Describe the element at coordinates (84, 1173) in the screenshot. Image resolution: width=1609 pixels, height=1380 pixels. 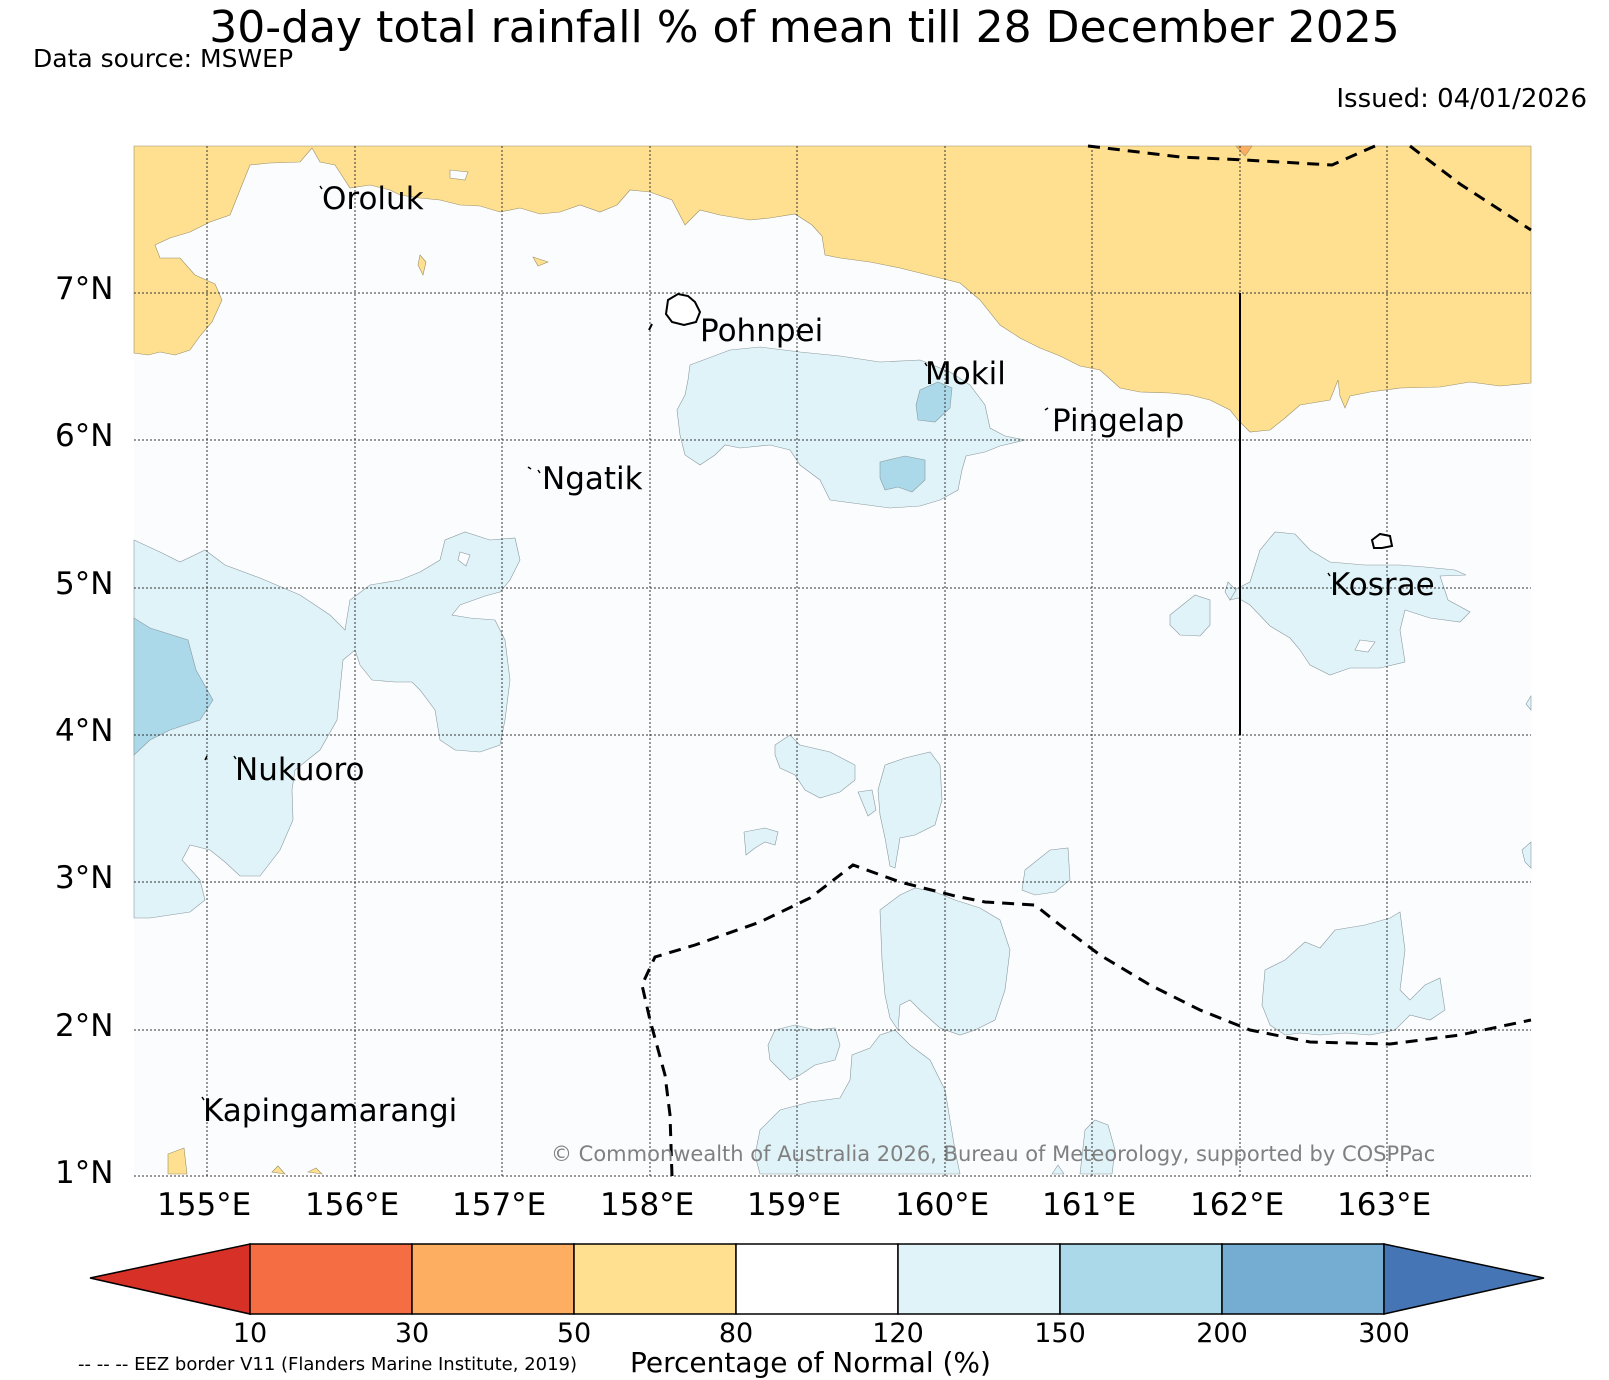
I see `lat-label-1n: 1°N` at that location.